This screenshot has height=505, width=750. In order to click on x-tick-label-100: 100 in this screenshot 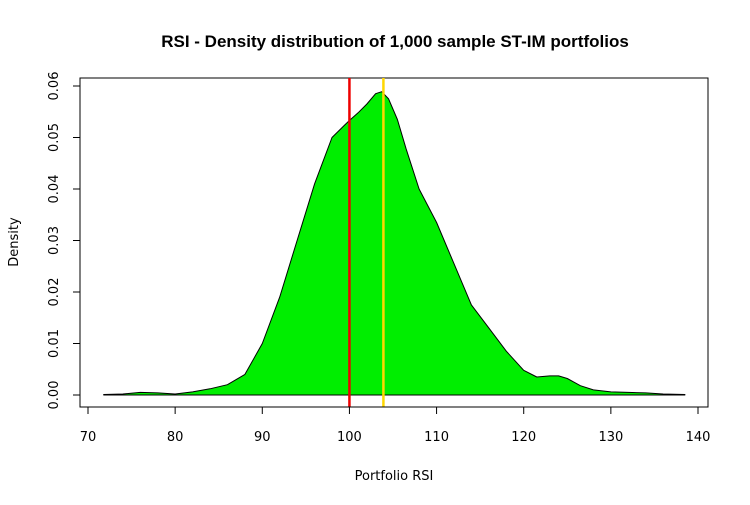, I will do `click(349, 437)`.